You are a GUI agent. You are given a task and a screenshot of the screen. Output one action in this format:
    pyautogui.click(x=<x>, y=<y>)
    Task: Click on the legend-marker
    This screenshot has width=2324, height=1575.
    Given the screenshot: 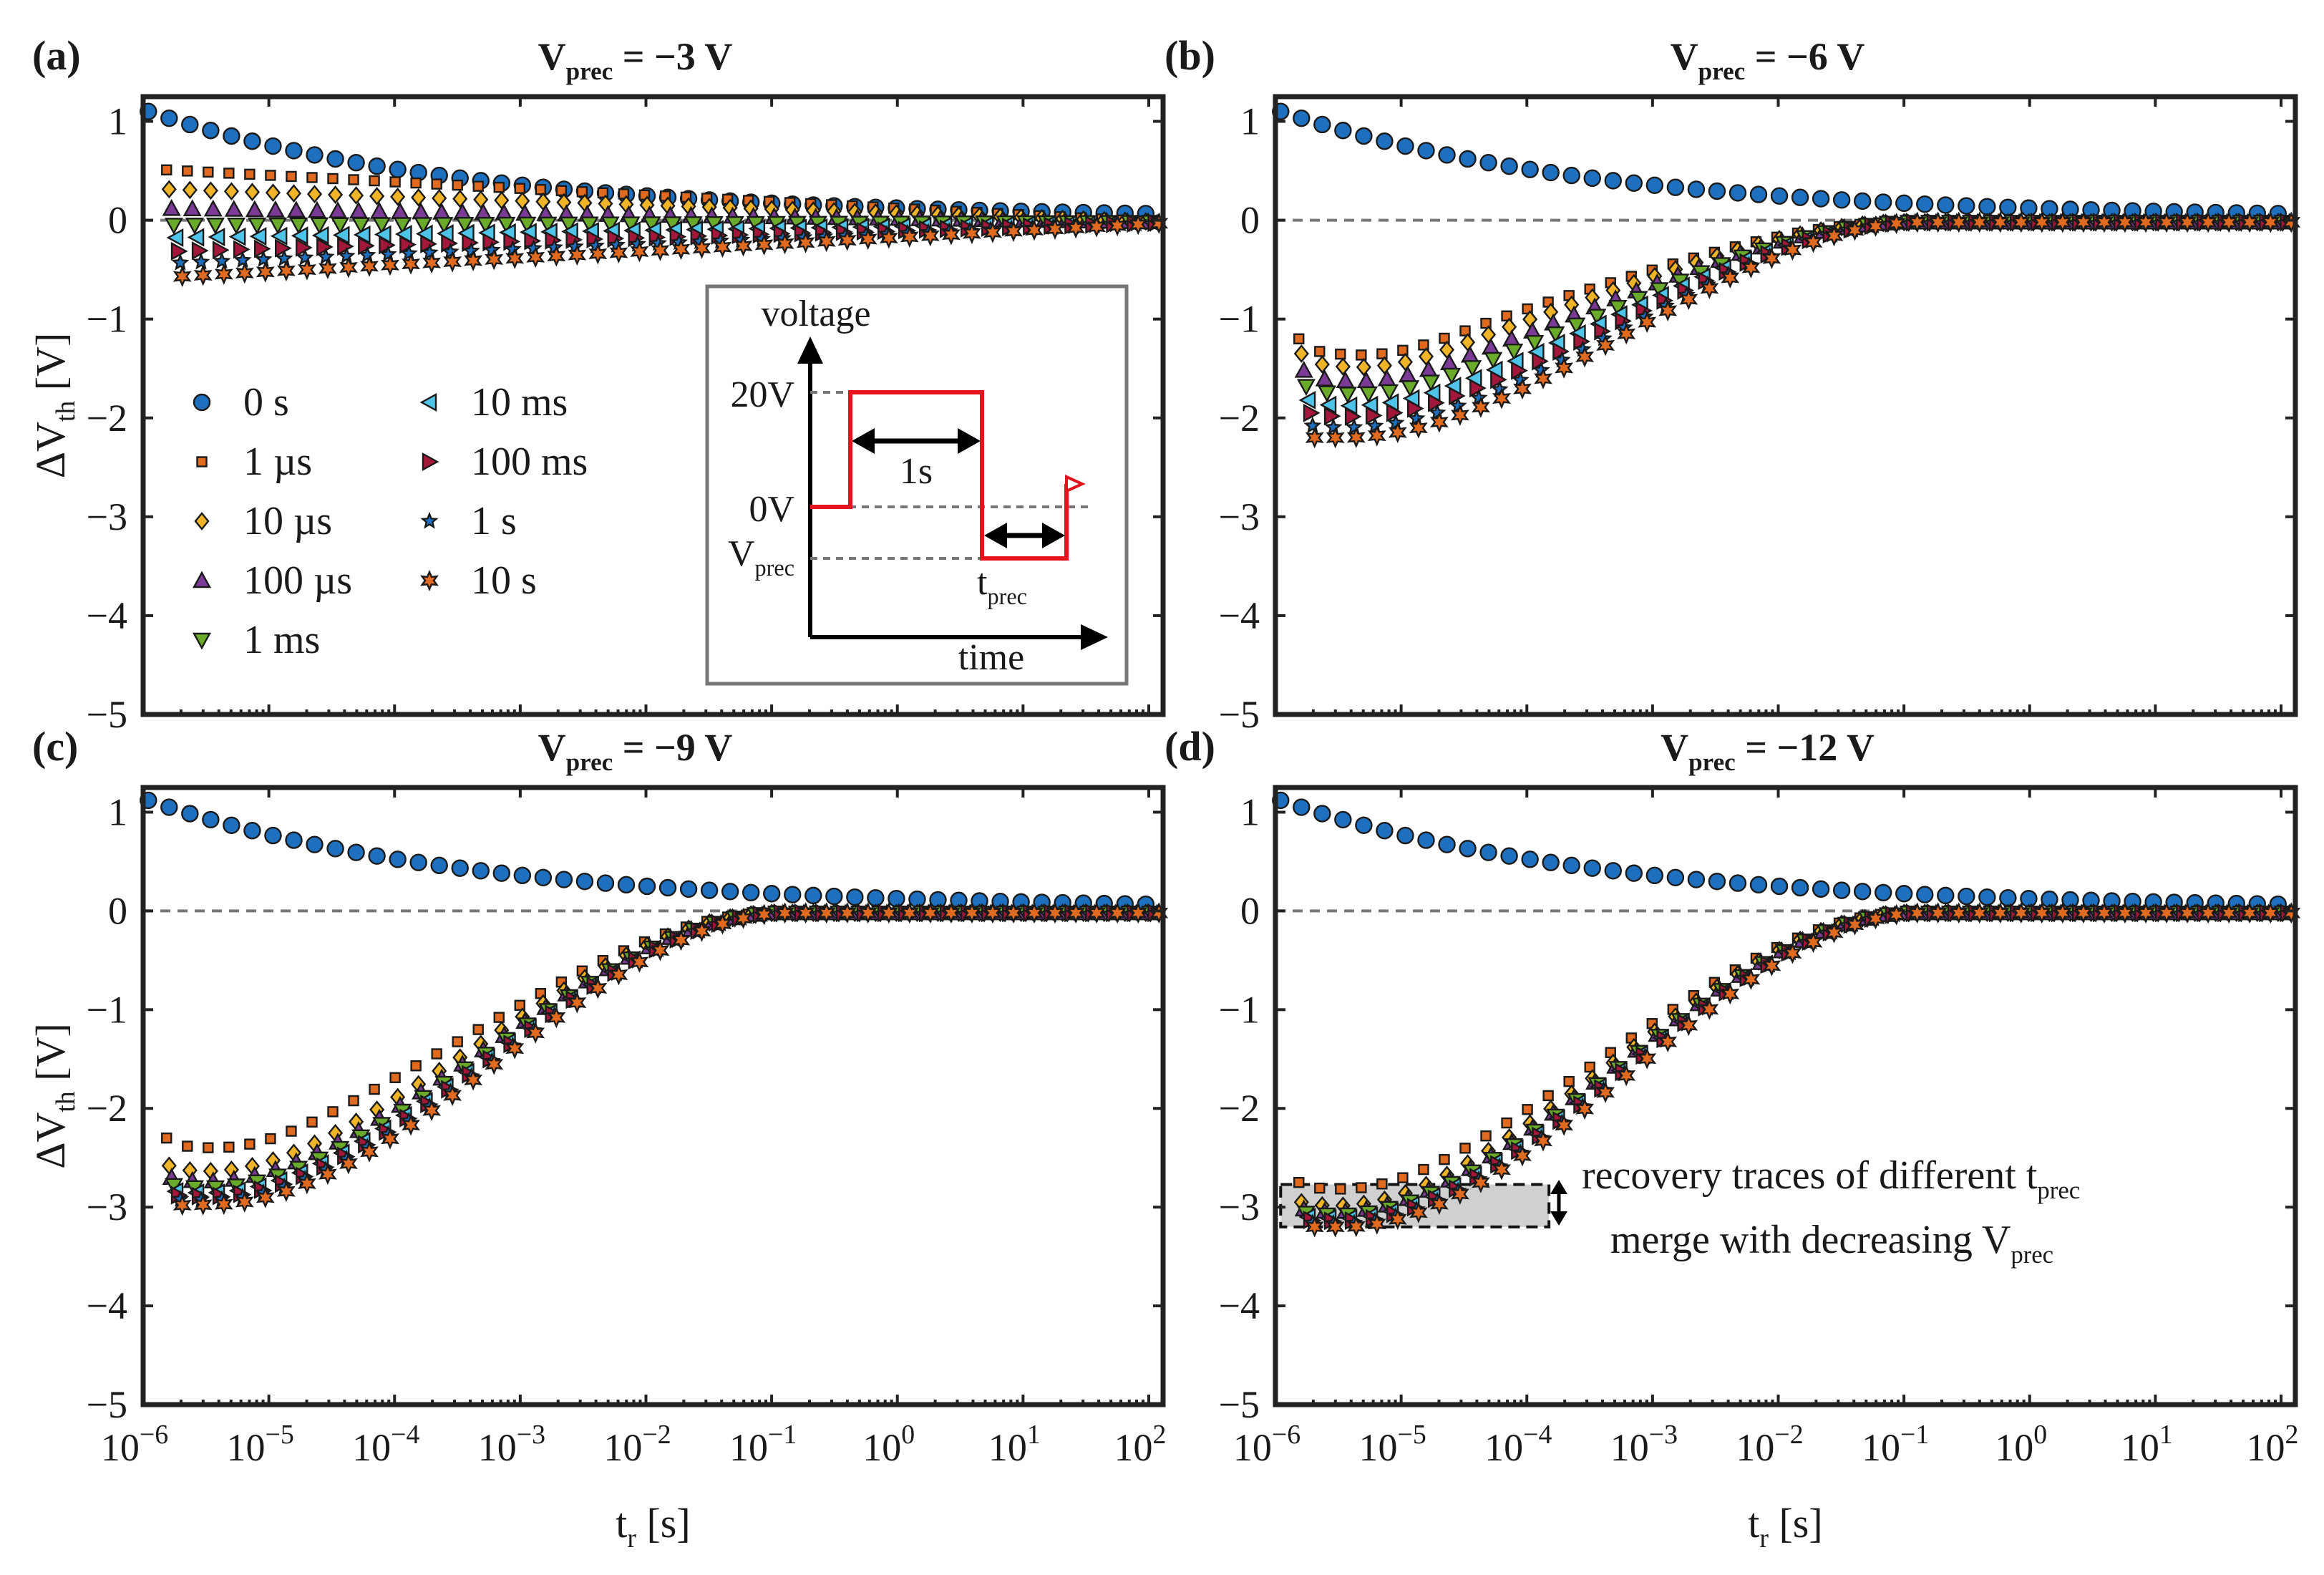 What is the action you would take?
    pyautogui.click(x=202, y=521)
    